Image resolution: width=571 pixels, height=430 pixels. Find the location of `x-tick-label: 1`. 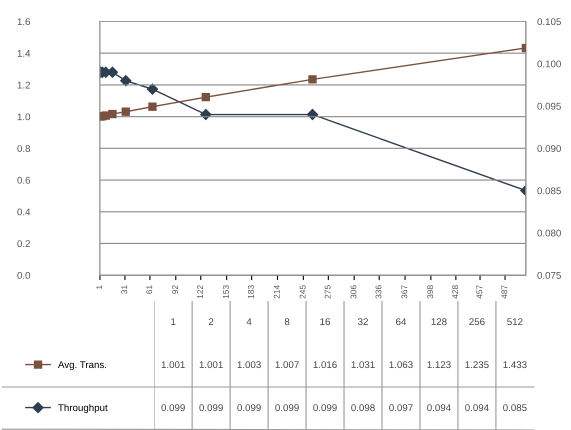

x-tick-label: 1 is located at coordinates (99, 287).